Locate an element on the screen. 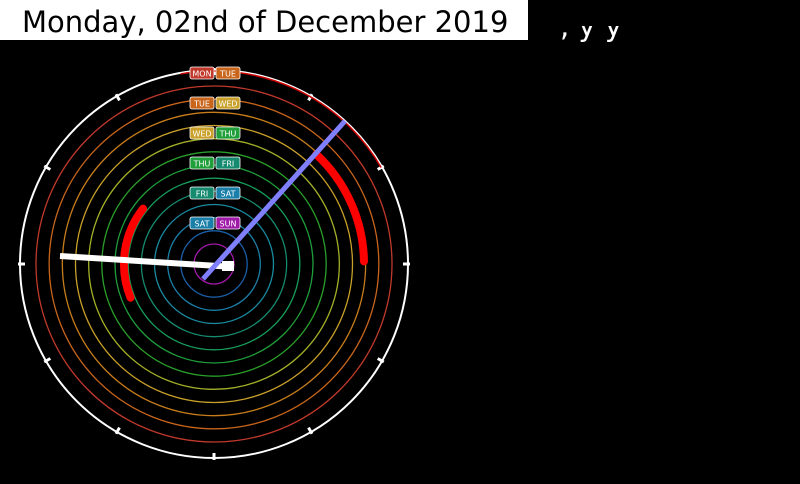 This screenshot has height=484, width=800. next-day-label-text: FRI is located at coordinates (228, 164).